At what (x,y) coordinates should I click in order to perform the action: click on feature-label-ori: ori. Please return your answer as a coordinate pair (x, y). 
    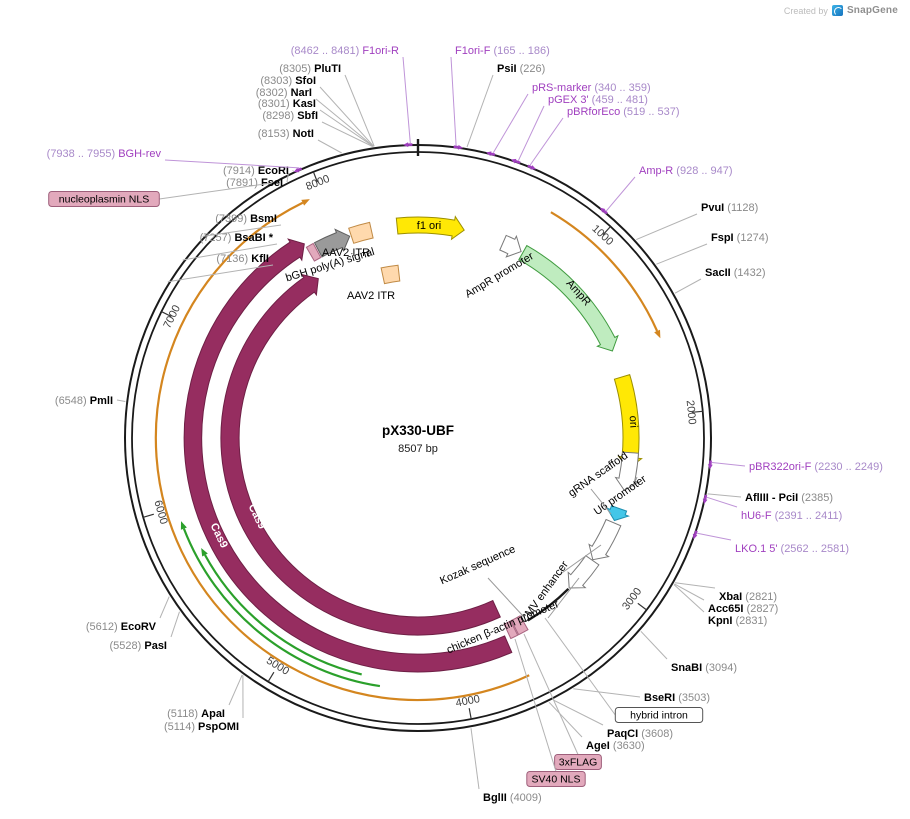
    Looking at the image, I should click on (633, 421).